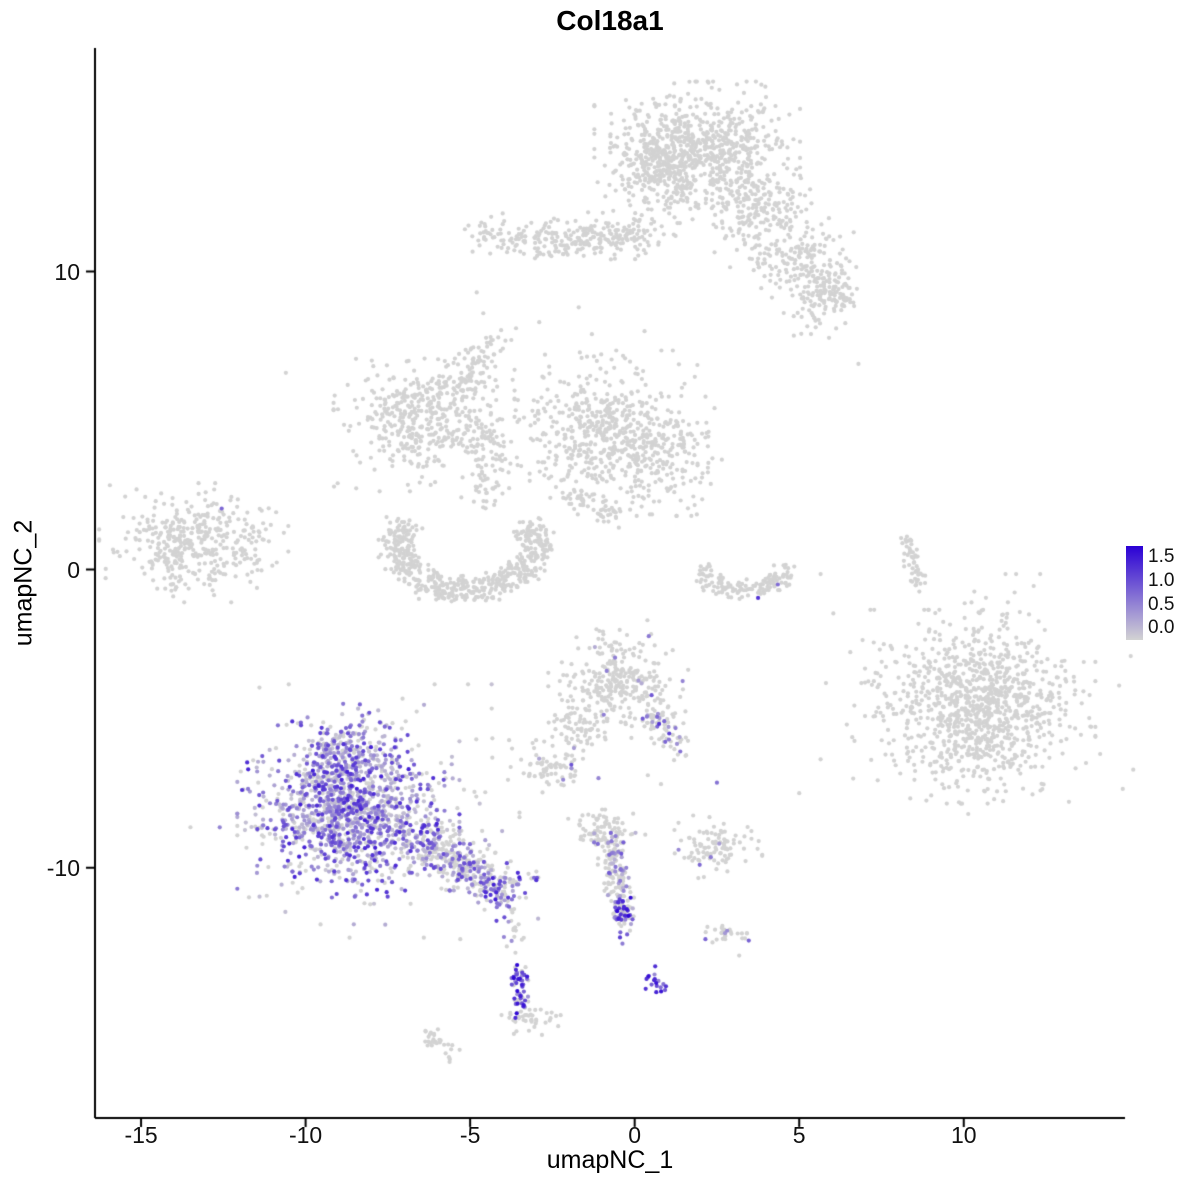 This screenshot has width=1200, height=1200. What do you see at coordinates (141, 1135) in the screenshot?
I see `x-tick-label: -15` at bounding box center [141, 1135].